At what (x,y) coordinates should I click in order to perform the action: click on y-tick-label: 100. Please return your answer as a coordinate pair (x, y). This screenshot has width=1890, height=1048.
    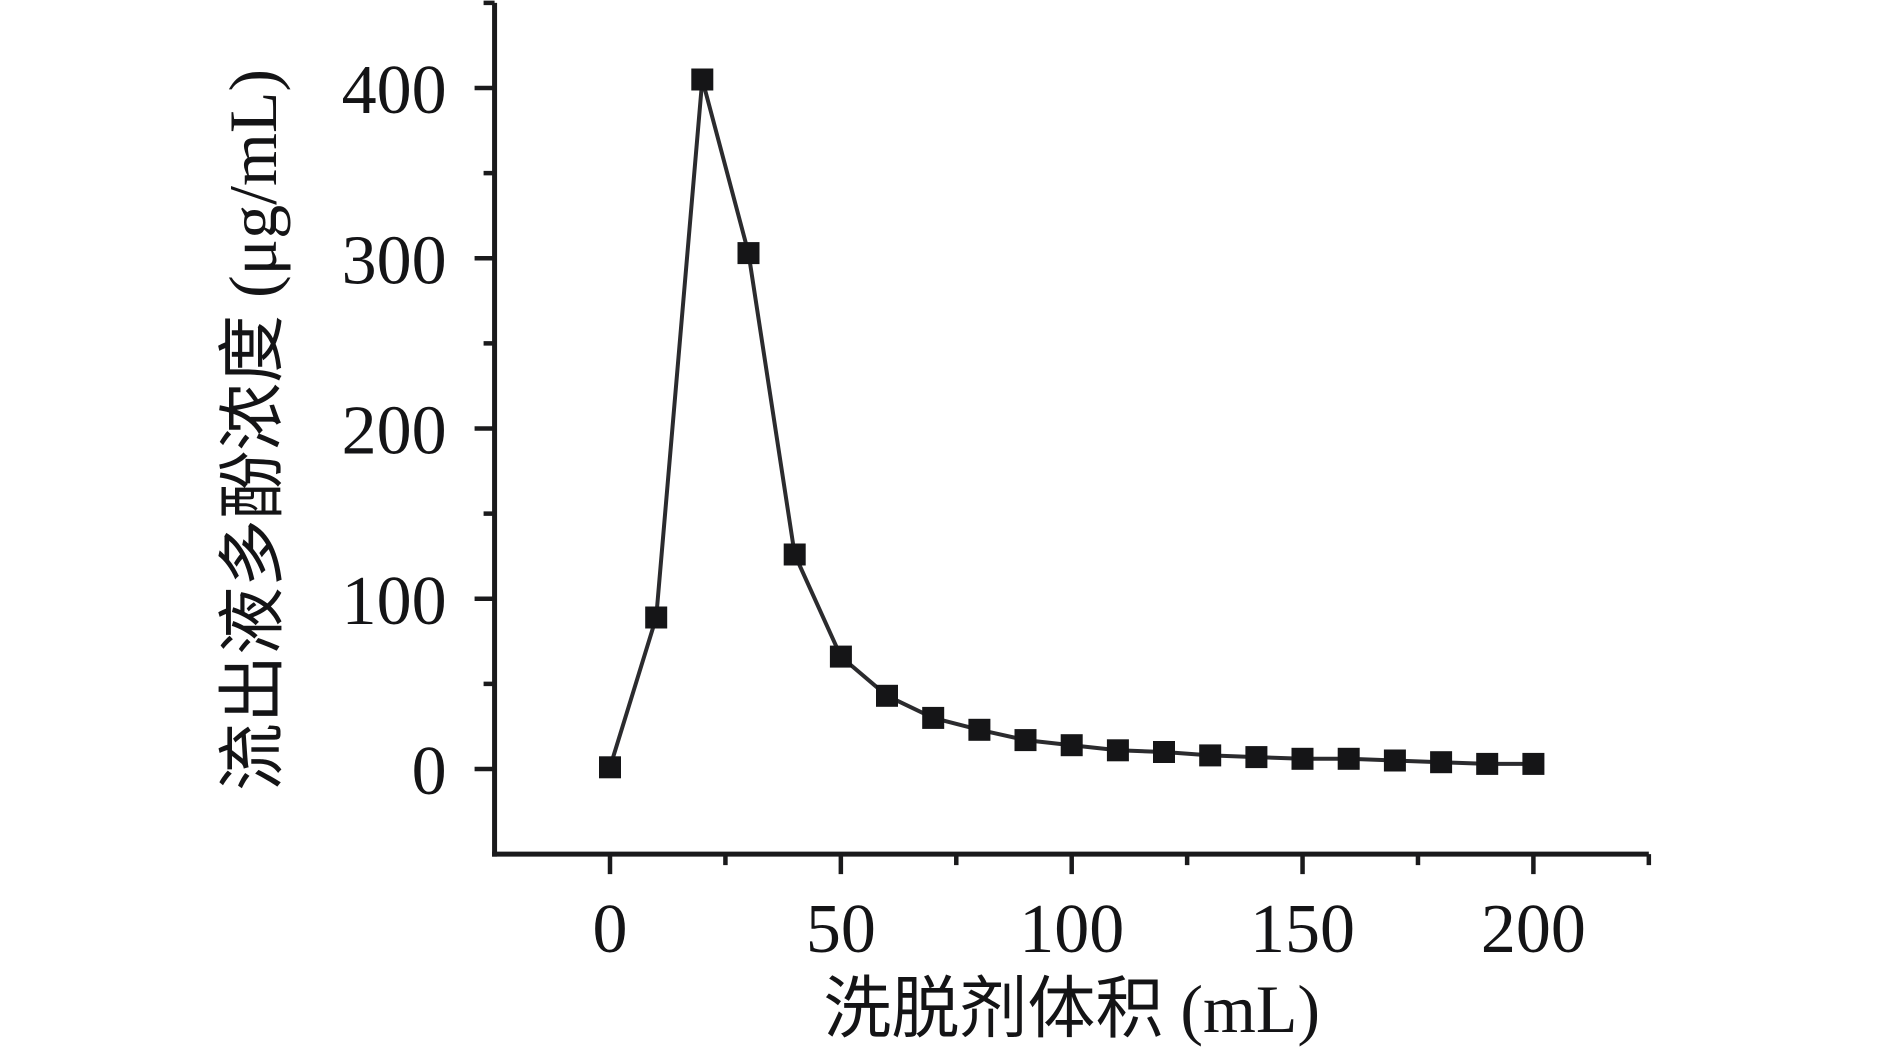
    Looking at the image, I should click on (394, 601).